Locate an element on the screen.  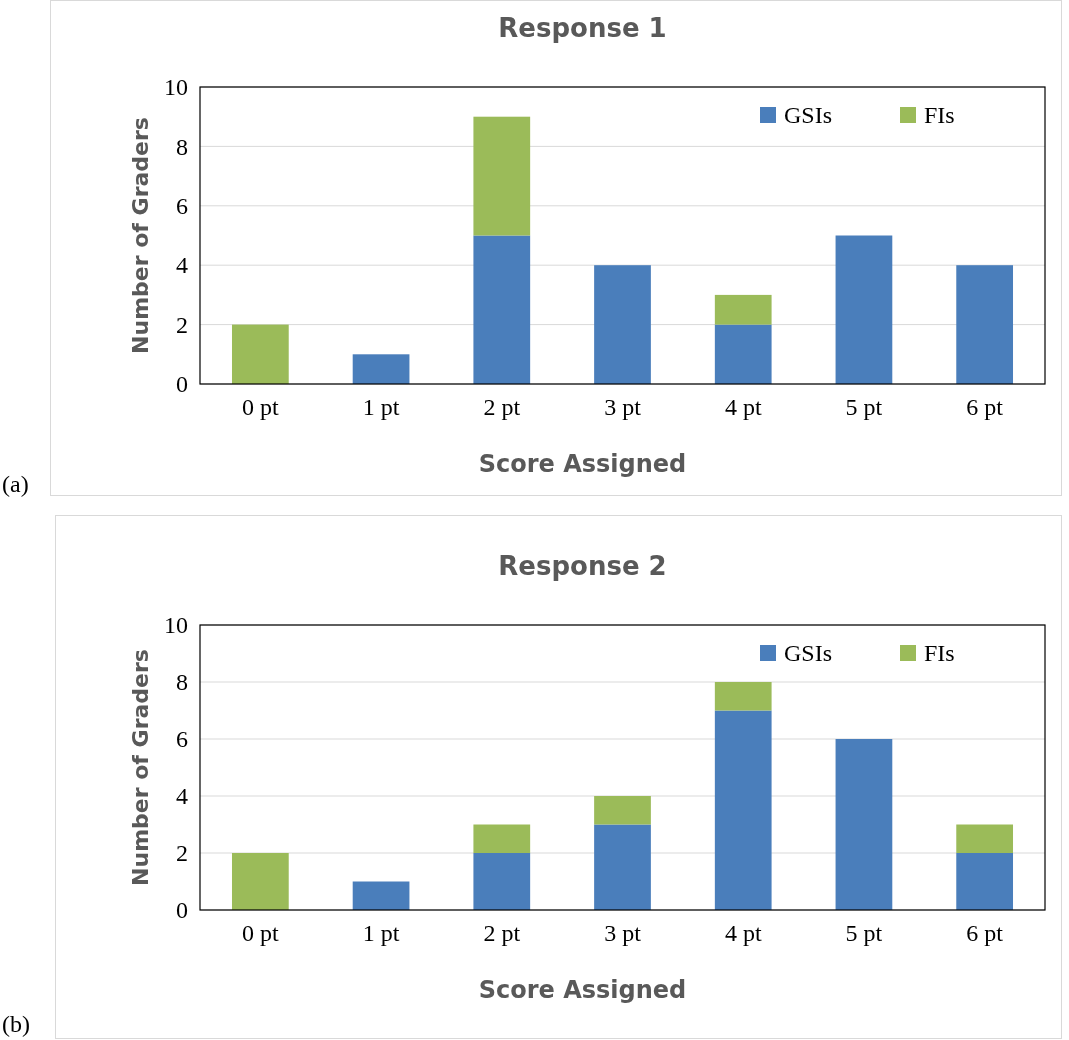
text: (b) is located at coordinates (16, 1024).